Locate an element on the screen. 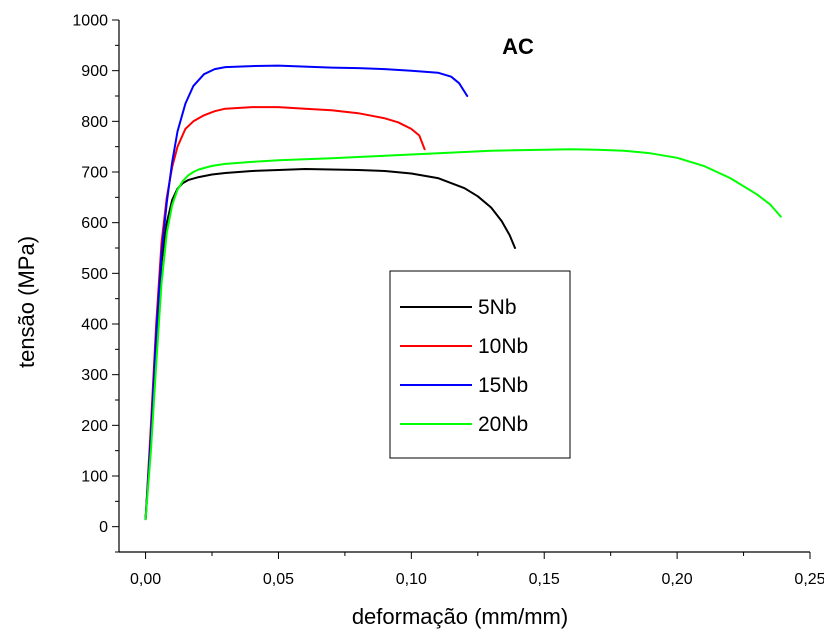 This screenshot has height=637, width=824. y-tick-label: 100 is located at coordinates (94, 477).